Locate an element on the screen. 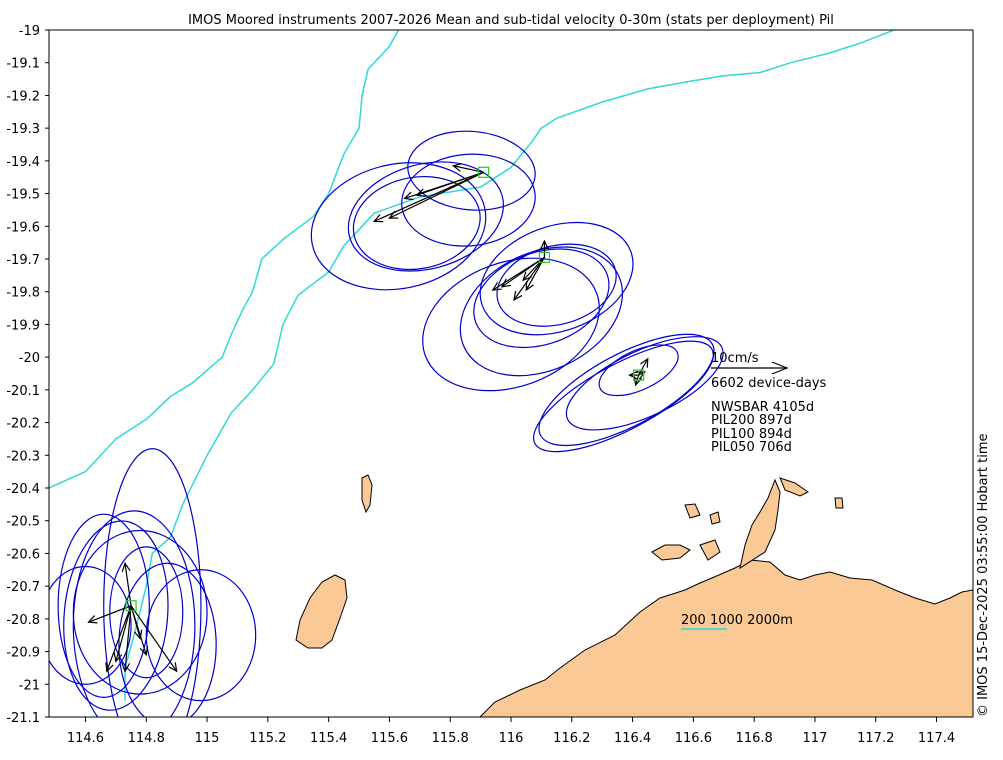  legend-site-3: PIL050 706d is located at coordinates (751, 447).